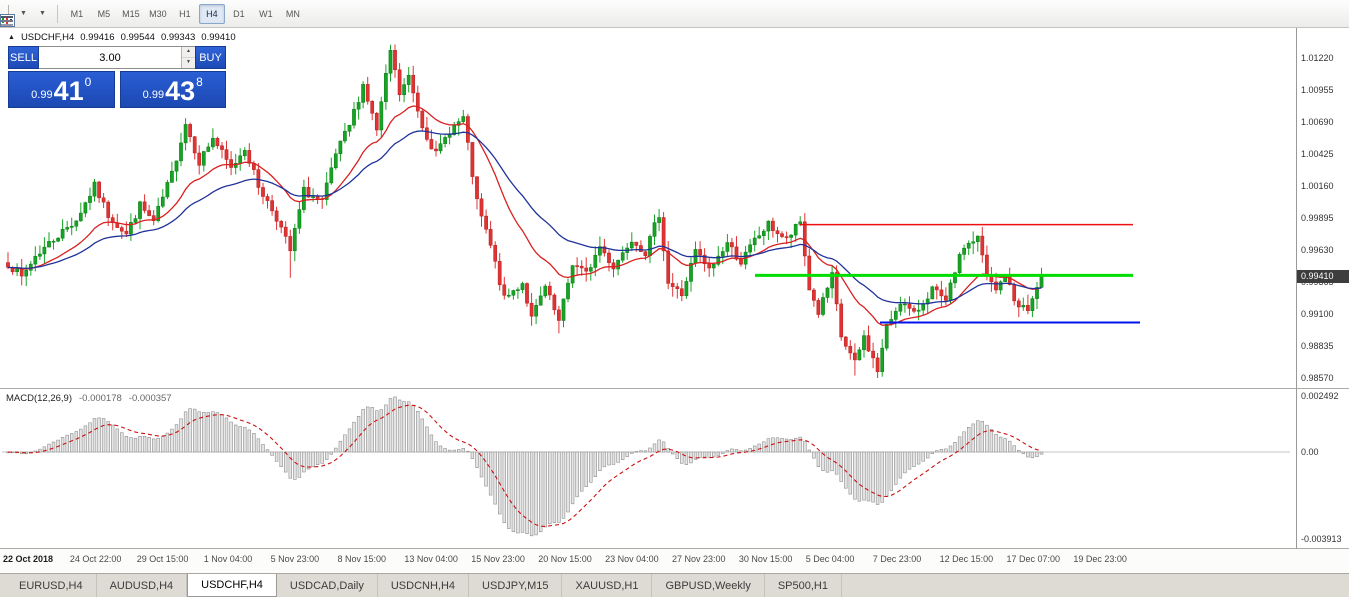  I want to click on date-label: 27 Nov 23:00, so click(699, 559).